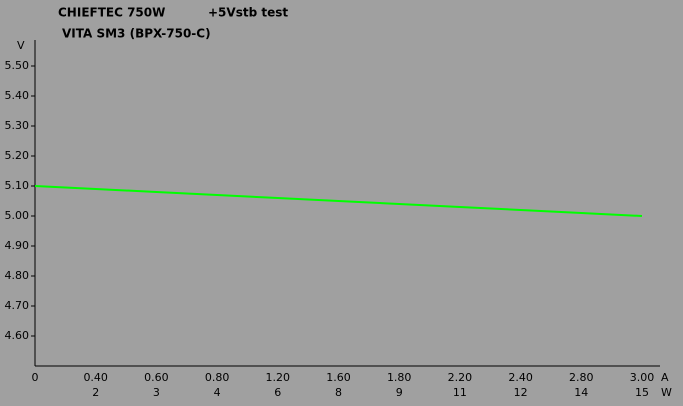 The image size is (683, 406). I want to click on x-tick-label: 0, so click(35, 377).